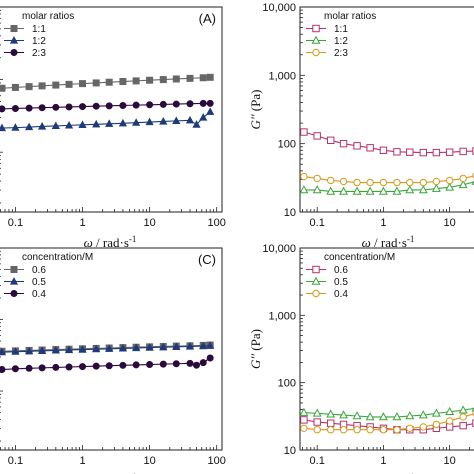 The height and width of the screenshot is (474, 474). What do you see at coordinates (107, 102) in the screenshot?
I see `series-group` at bounding box center [107, 102].